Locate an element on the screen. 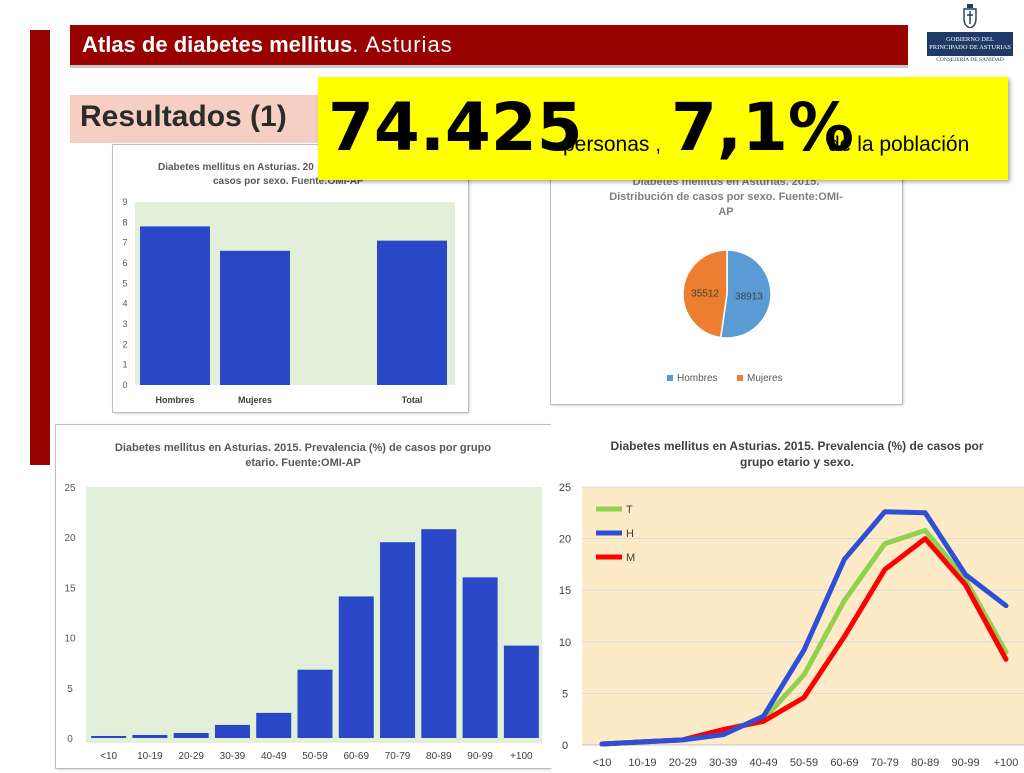 The height and width of the screenshot is (773, 1024). chart-title-line2: etario. Fuente:OMI-AP is located at coordinates (303, 463).